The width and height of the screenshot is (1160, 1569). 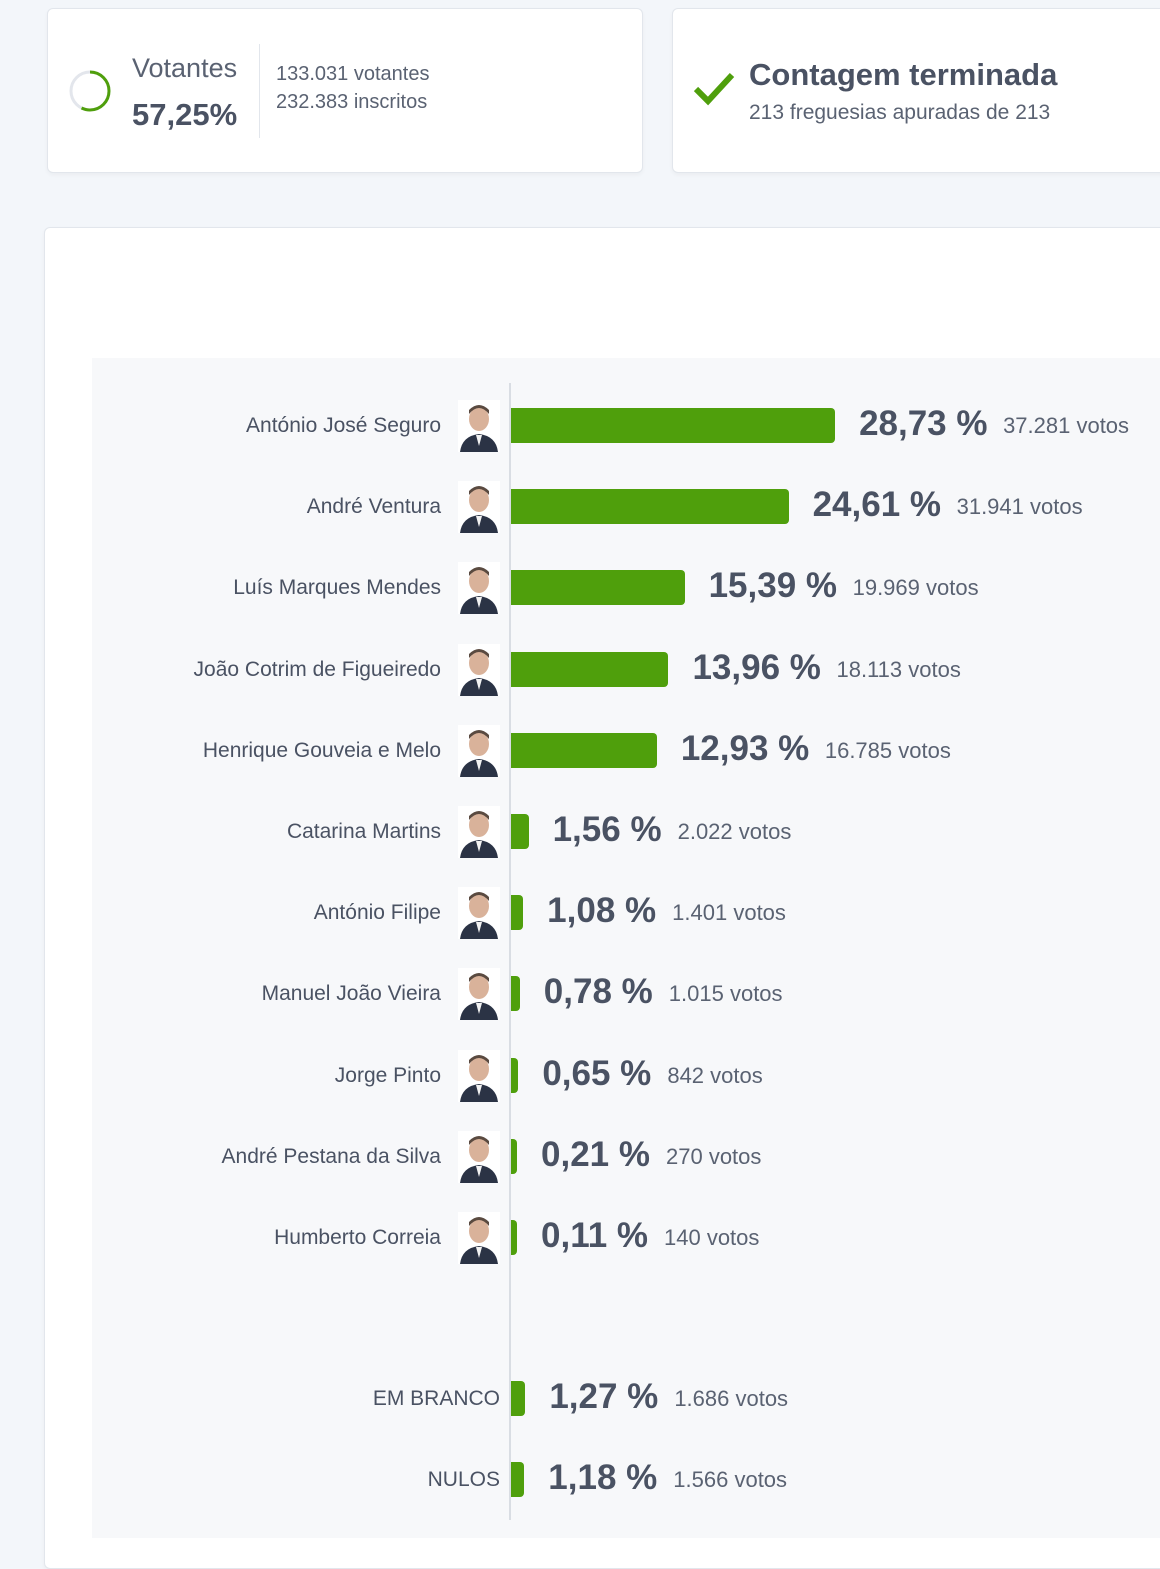 I want to click on votes-label: 19.969 votos, so click(x=915, y=588).